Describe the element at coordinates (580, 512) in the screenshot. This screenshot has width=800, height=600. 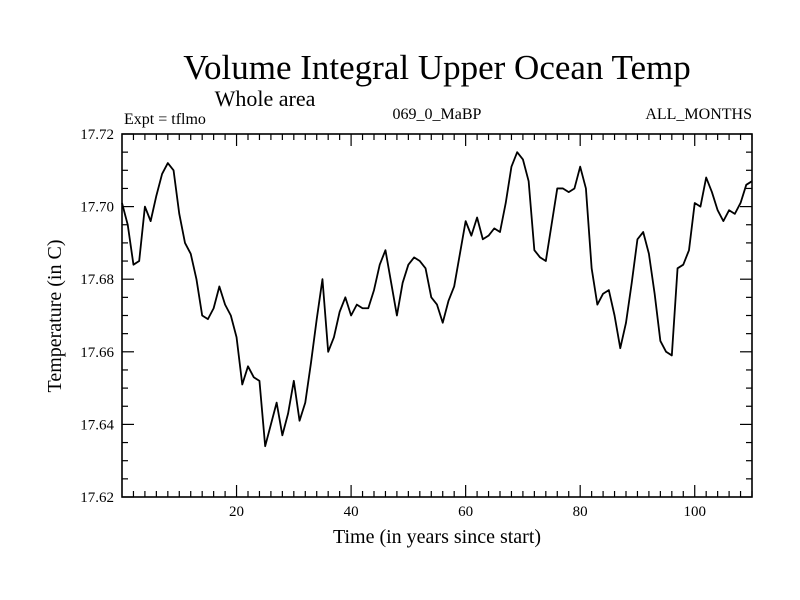
I see `x-tick-label: 80` at that location.